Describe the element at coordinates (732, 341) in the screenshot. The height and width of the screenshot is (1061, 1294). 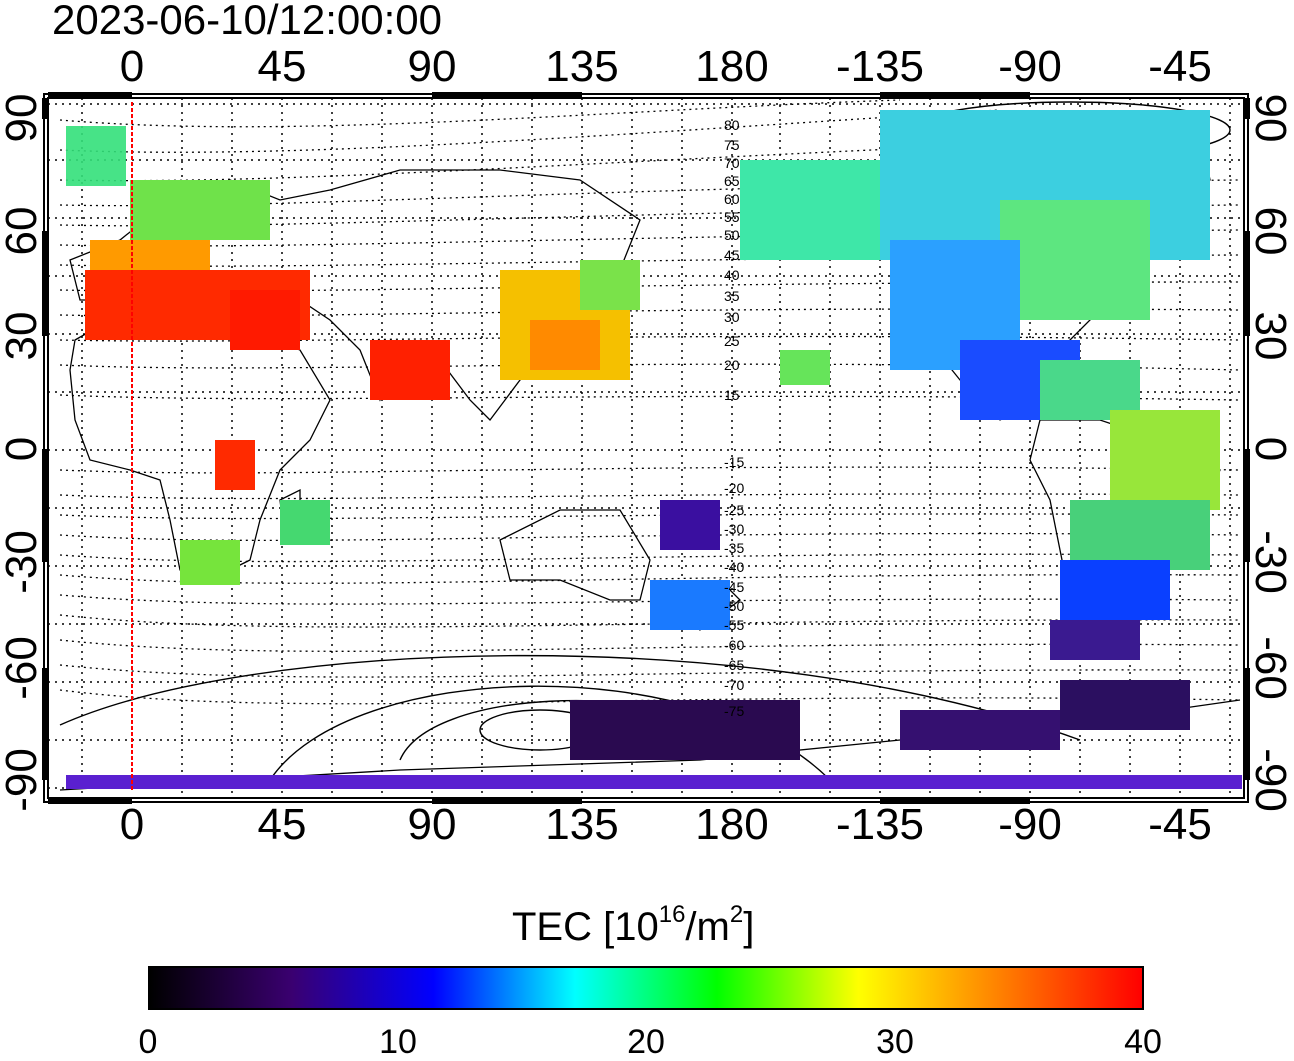
I see `contour-label: 25` at that location.